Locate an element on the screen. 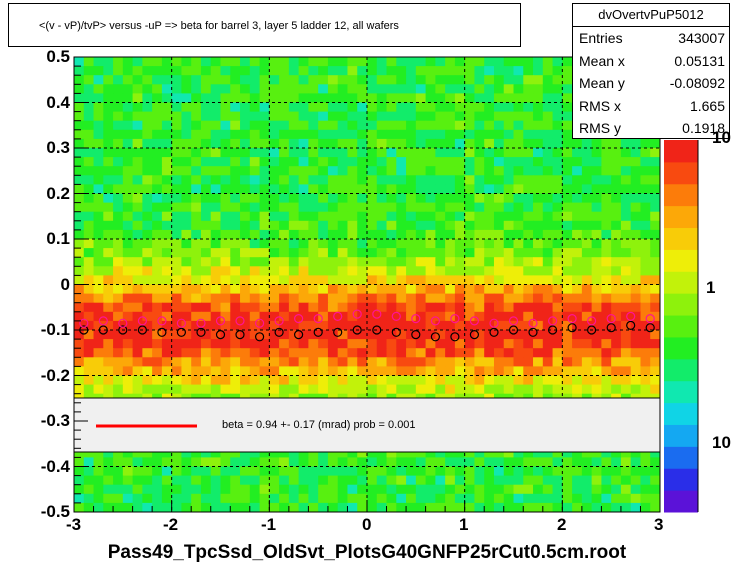 This screenshot has height=569, width=734. x-tick-label: 3 is located at coordinates (659, 524).